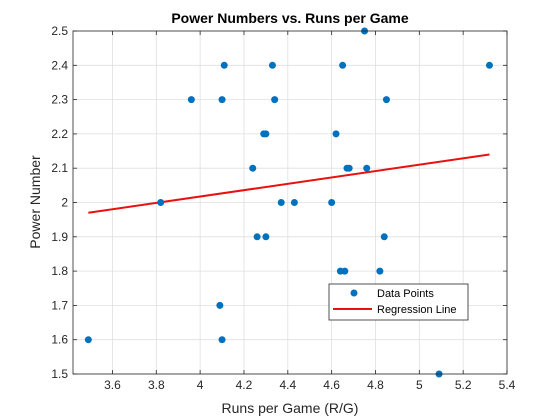  I want to click on regression-line, so click(289, 183).